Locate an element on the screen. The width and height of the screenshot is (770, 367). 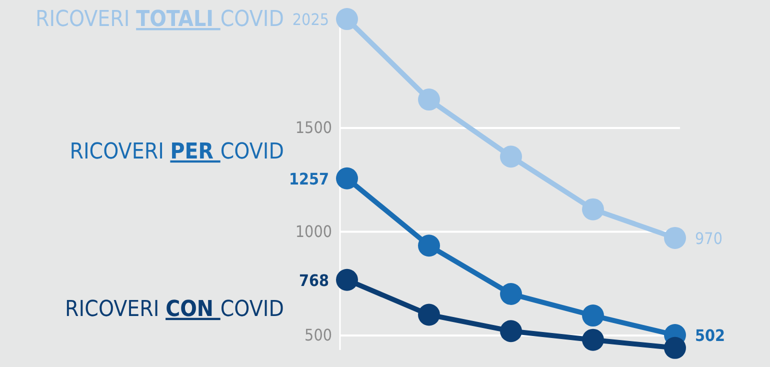
y-tick-label: 1000 is located at coordinates (313, 231).